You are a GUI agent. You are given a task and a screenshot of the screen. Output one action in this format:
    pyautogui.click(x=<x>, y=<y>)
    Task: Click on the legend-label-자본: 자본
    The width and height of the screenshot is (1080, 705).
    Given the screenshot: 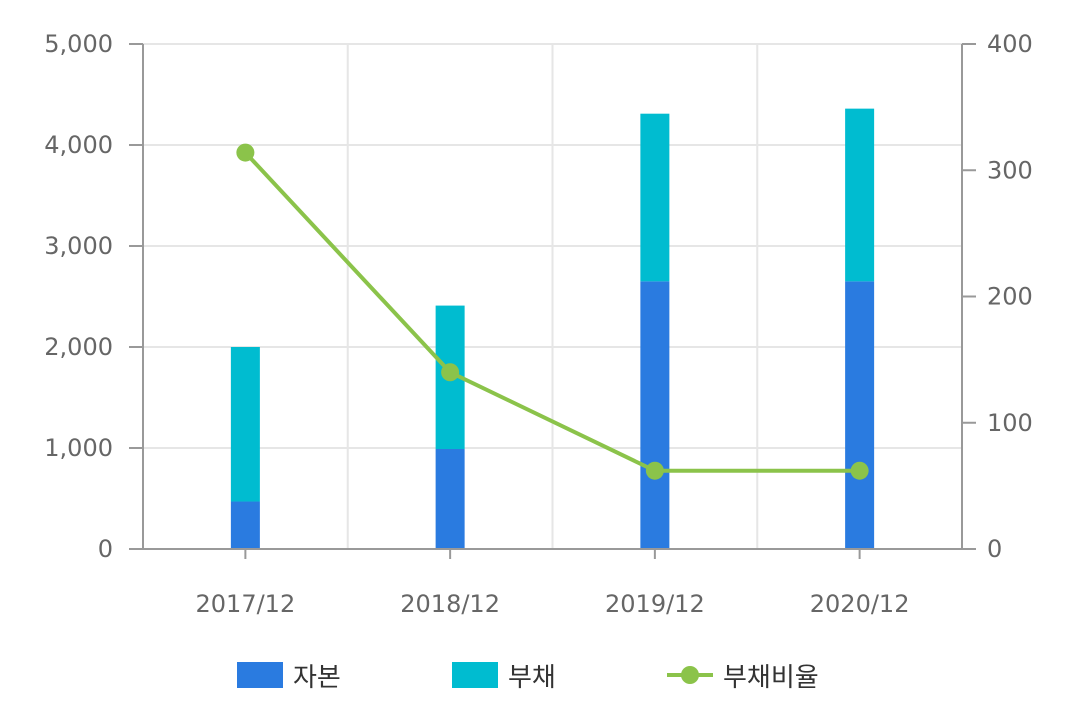 What is the action you would take?
    pyautogui.click(x=317, y=678)
    